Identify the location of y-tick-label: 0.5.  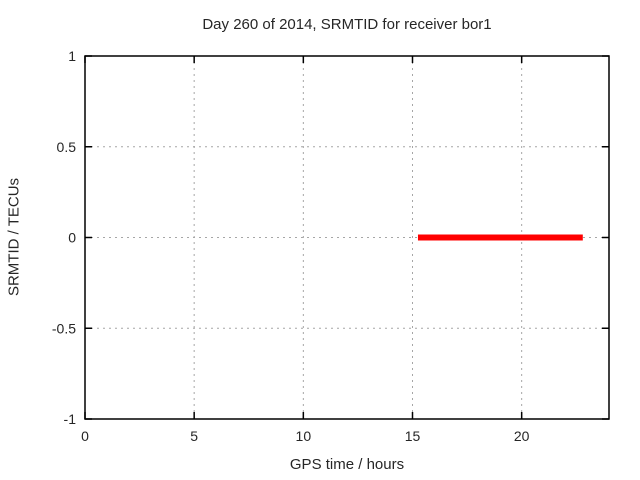
(67, 147).